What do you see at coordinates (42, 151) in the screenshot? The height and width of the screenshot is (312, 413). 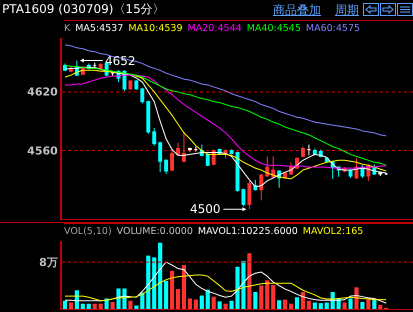 I see `y-tick-label: 4560` at bounding box center [42, 151].